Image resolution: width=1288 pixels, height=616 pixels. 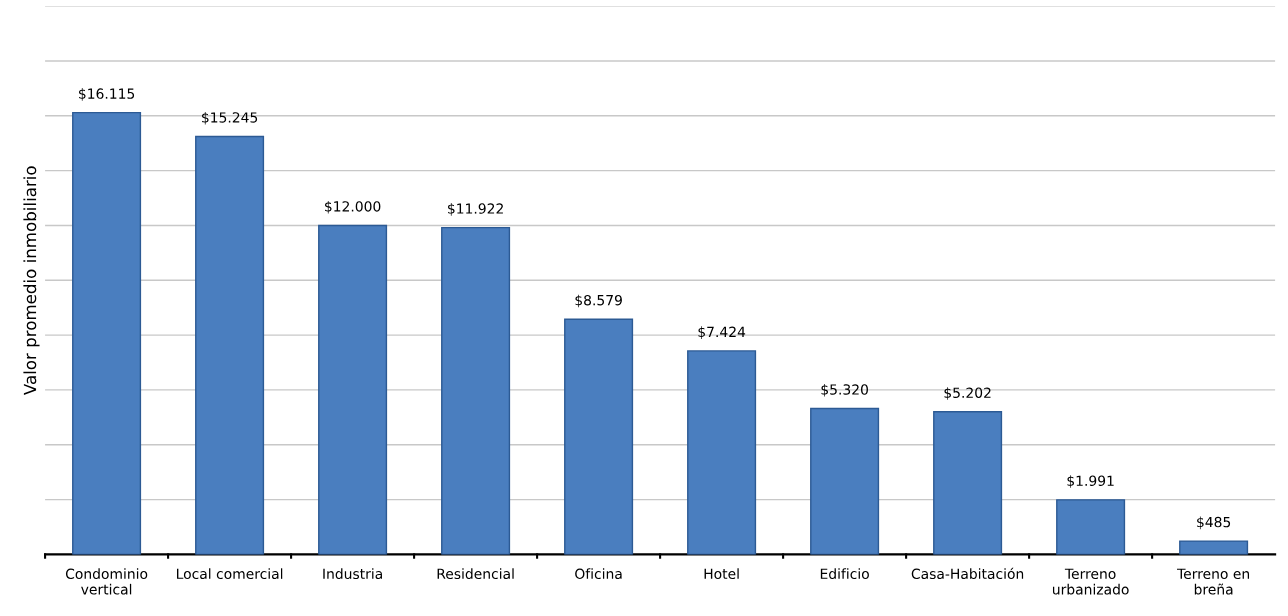 I want to click on data-label: $11.922, so click(x=475, y=209).